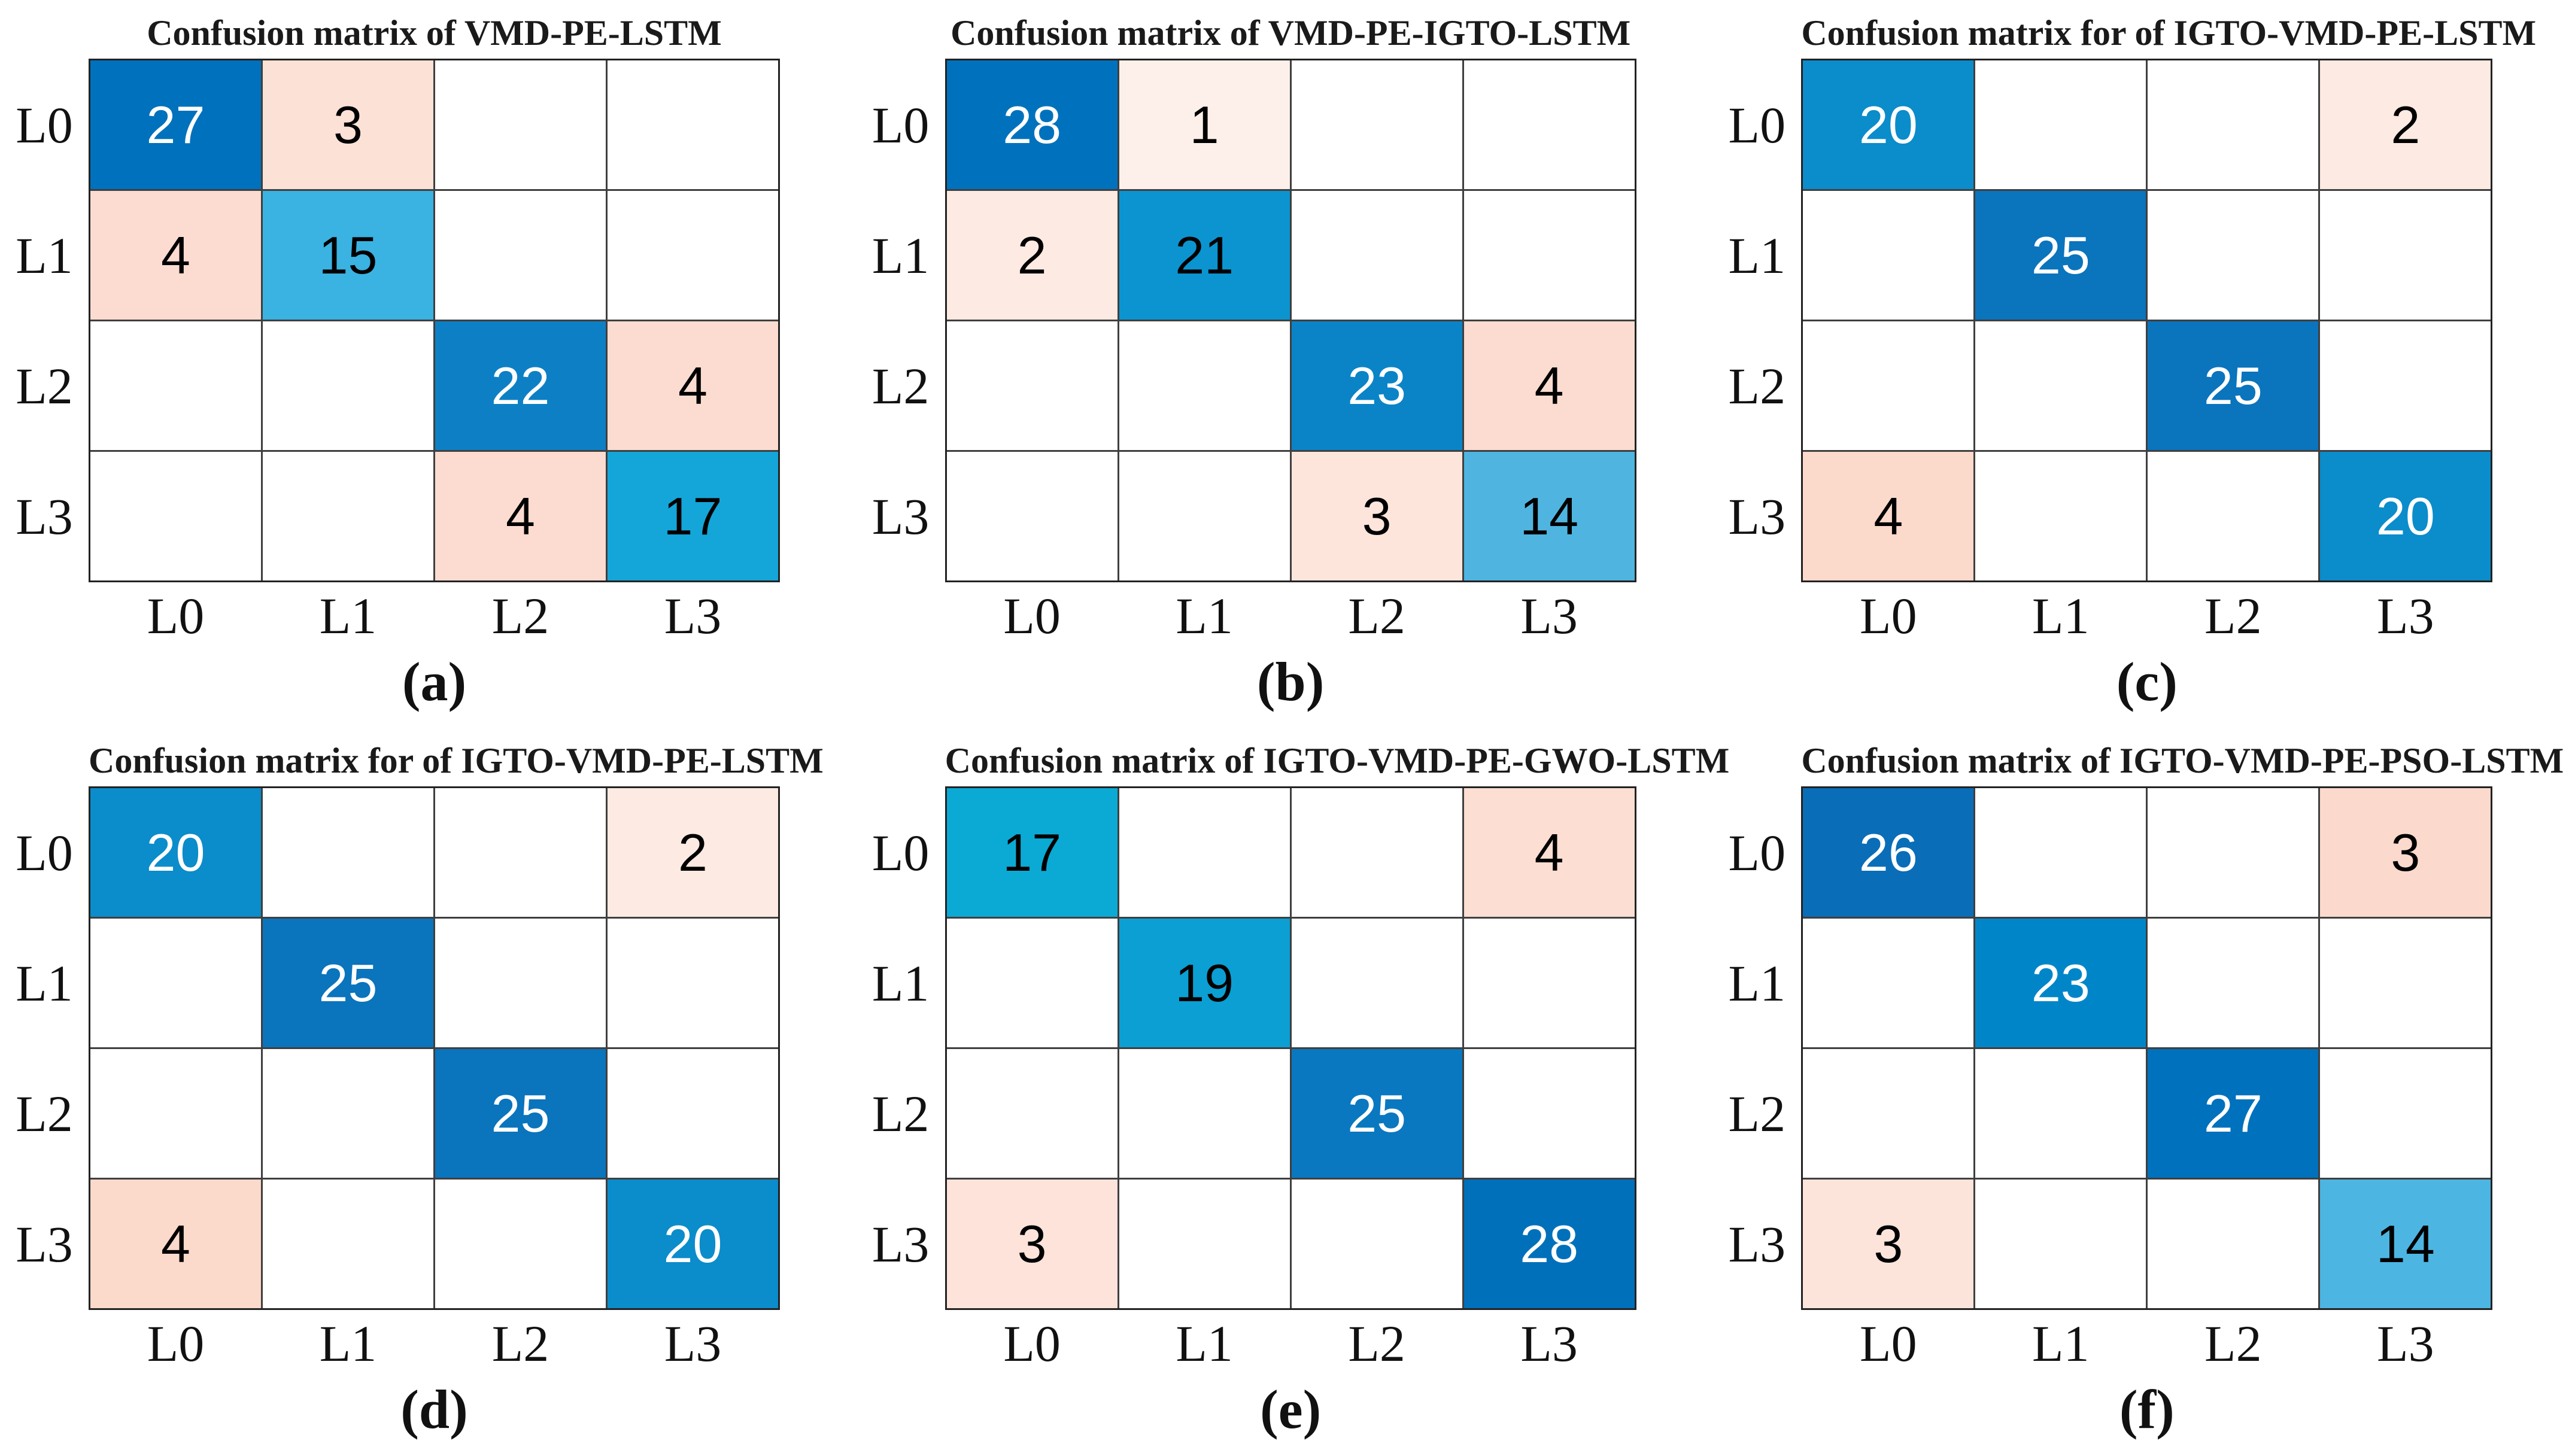 The image size is (2569, 1456). I want to click on cell-value: 15, so click(348, 255).